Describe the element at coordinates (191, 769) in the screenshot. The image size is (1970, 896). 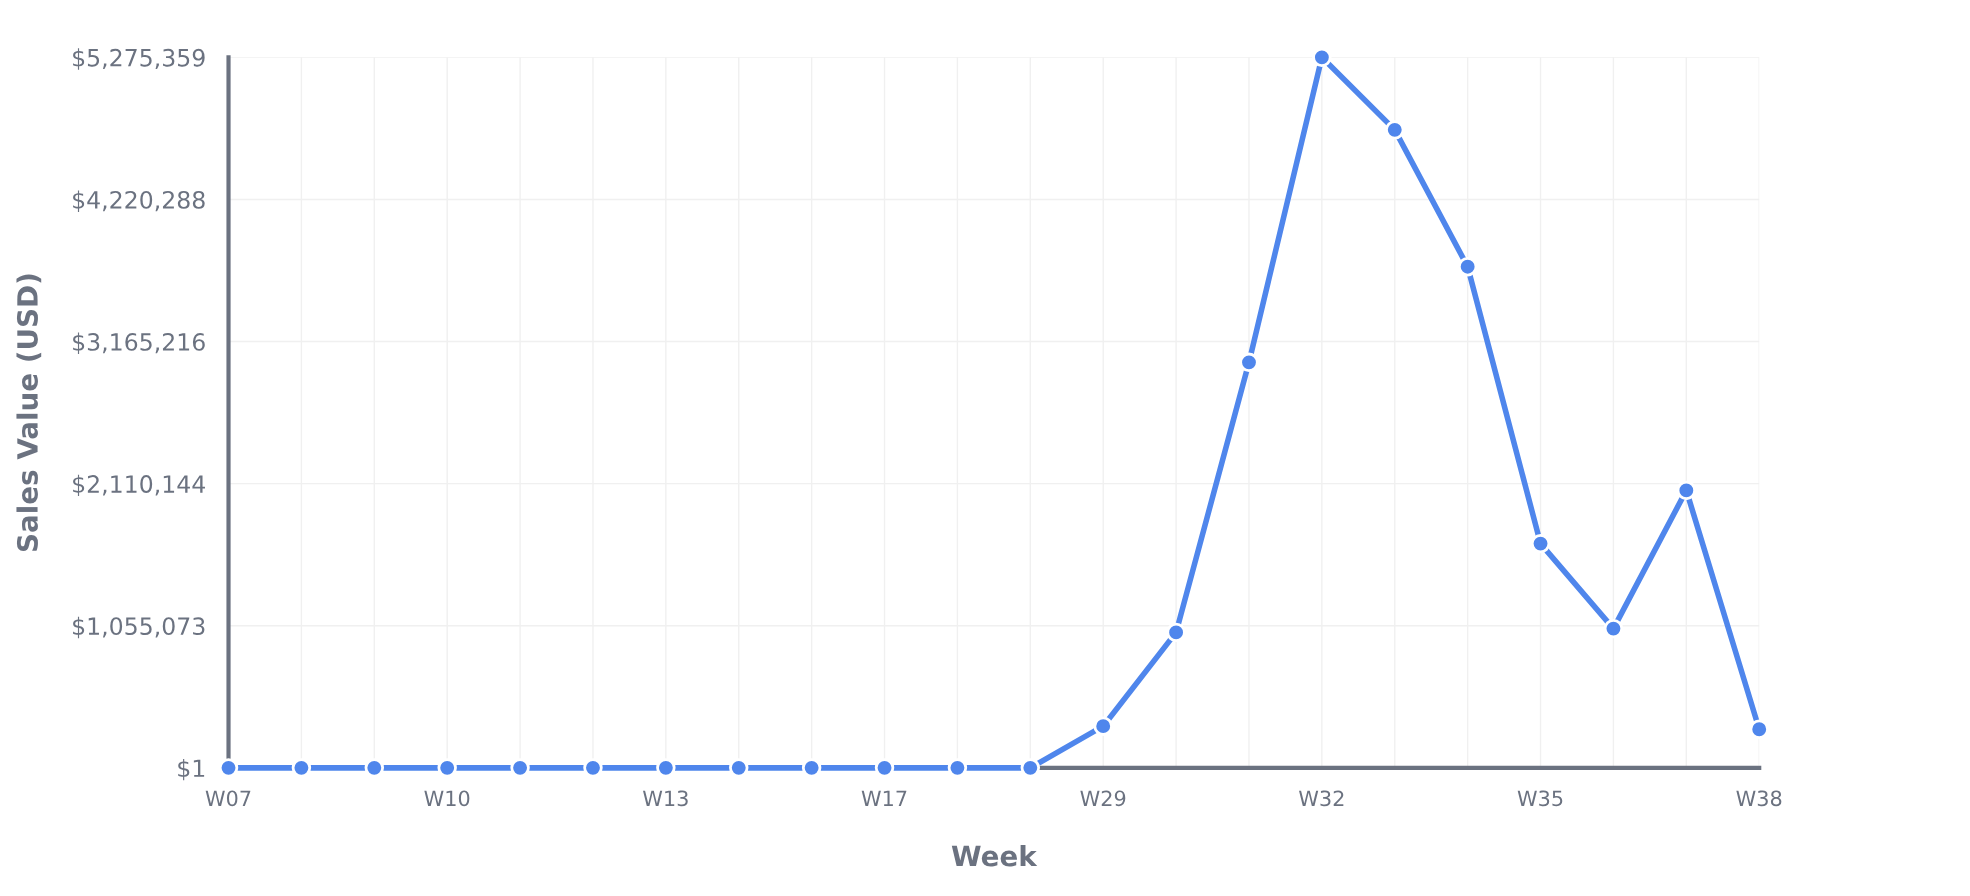
I see `y-tick-label: $1` at that location.